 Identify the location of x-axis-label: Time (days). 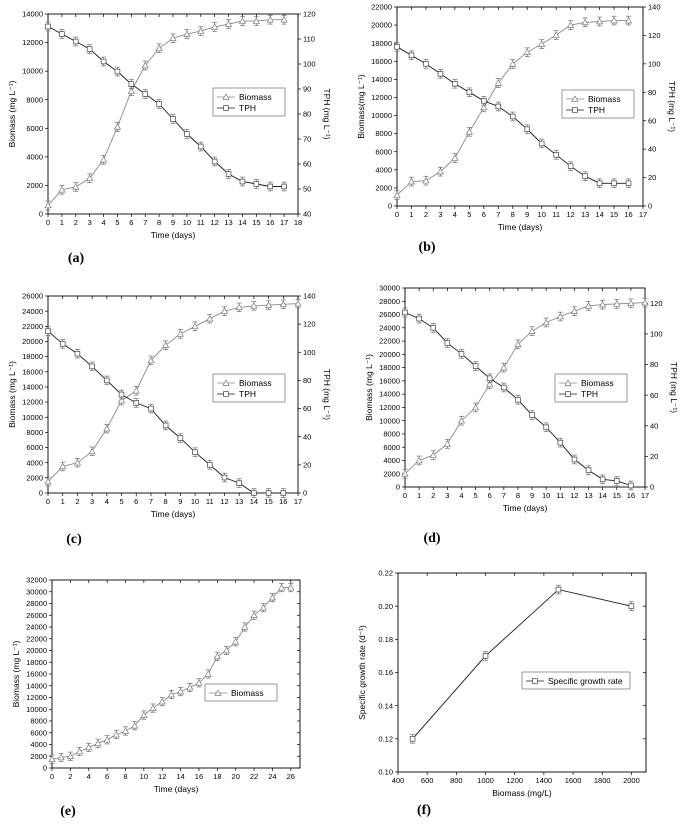
(173, 514).